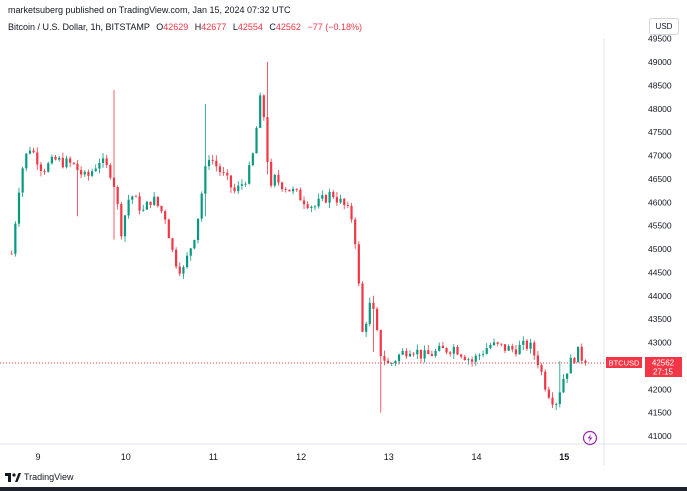  Describe the element at coordinates (663, 363) in the screenshot. I see `price-tag-value: 42562` at that location.